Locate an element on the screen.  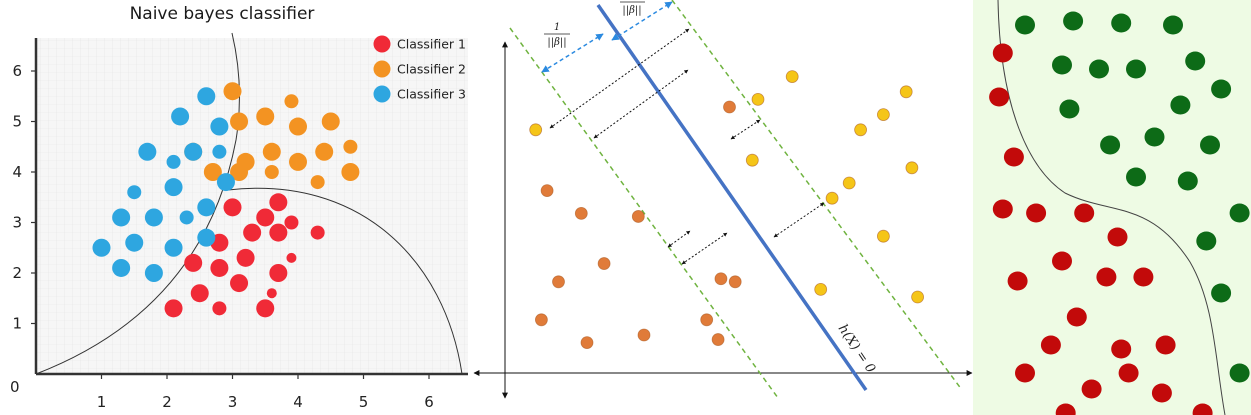
nb-x-tick-label: 2 is located at coordinates (167, 402).